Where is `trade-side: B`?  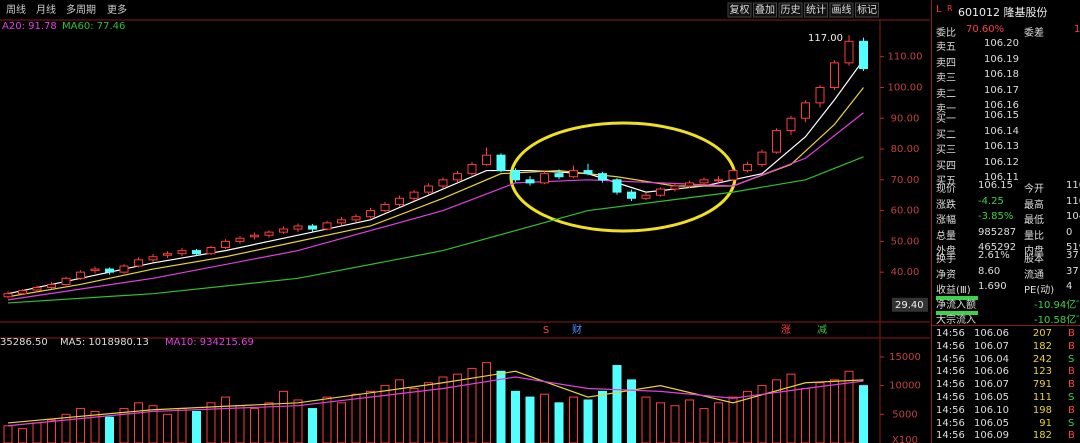
trade-side: B is located at coordinates (1071, 333).